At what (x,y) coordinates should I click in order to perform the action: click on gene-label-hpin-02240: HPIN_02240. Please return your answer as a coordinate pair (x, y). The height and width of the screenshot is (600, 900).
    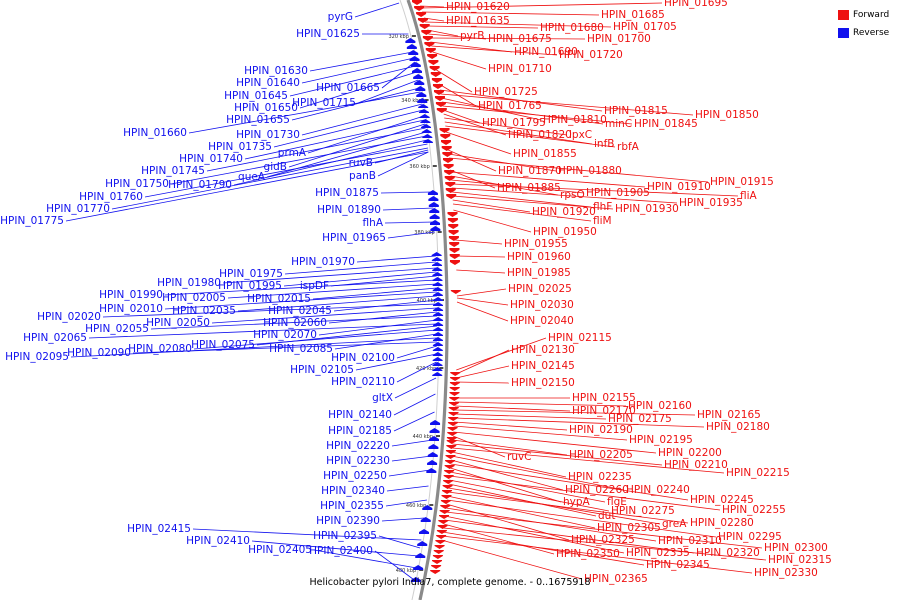
    Looking at the image, I should click on (658, 490).